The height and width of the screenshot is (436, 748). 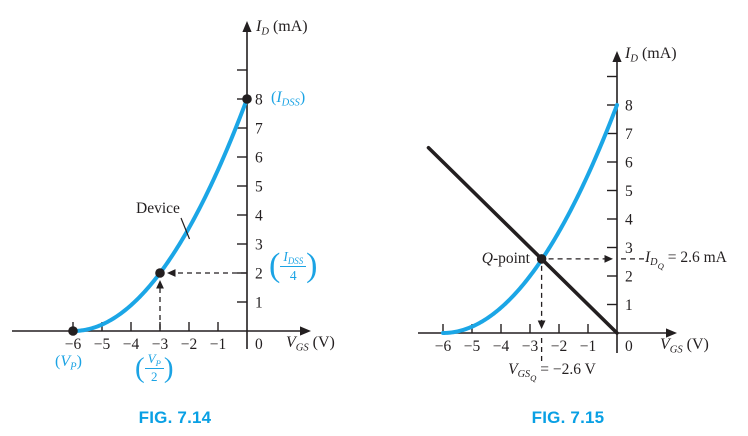 I want to click on fig715-q-point-label: Q-point, so click(x=505, y=258).